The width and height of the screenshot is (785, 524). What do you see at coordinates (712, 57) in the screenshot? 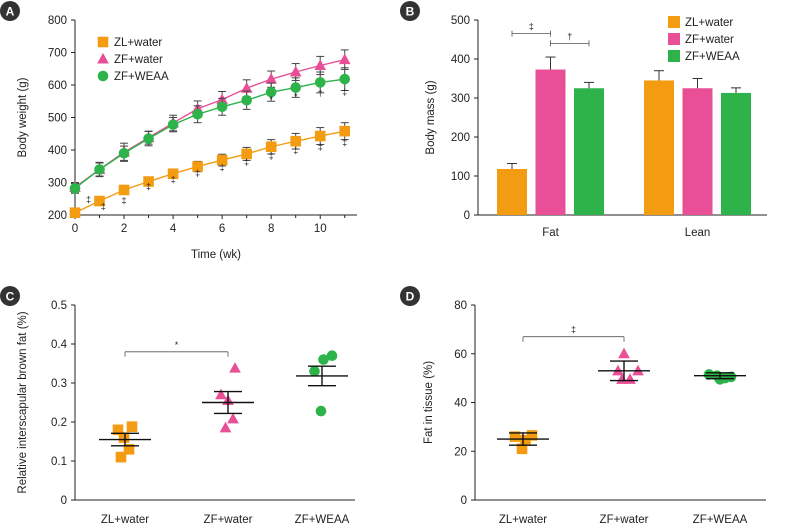
I see `legend-label: ZF+WEAA` at bounding box center [712, 57].